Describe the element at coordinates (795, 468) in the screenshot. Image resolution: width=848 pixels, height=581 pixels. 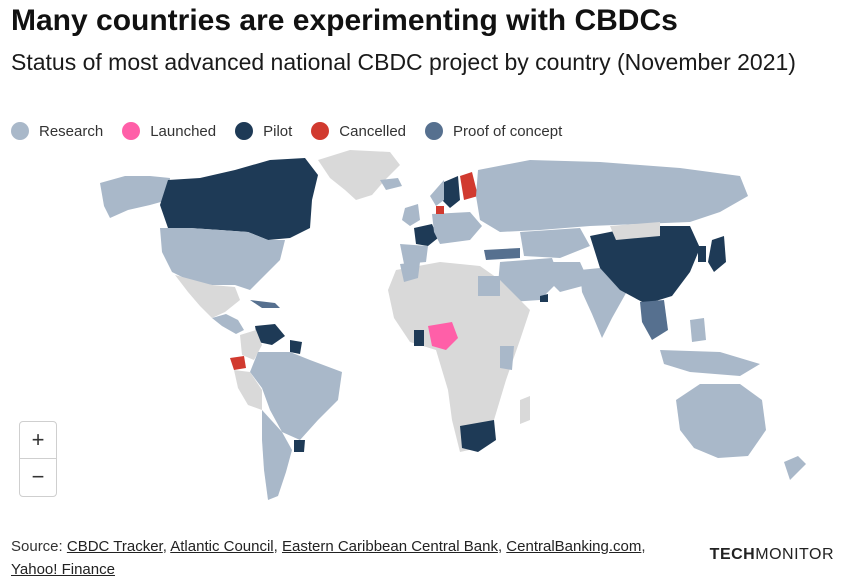
I see `country-new-zealand` at that location.